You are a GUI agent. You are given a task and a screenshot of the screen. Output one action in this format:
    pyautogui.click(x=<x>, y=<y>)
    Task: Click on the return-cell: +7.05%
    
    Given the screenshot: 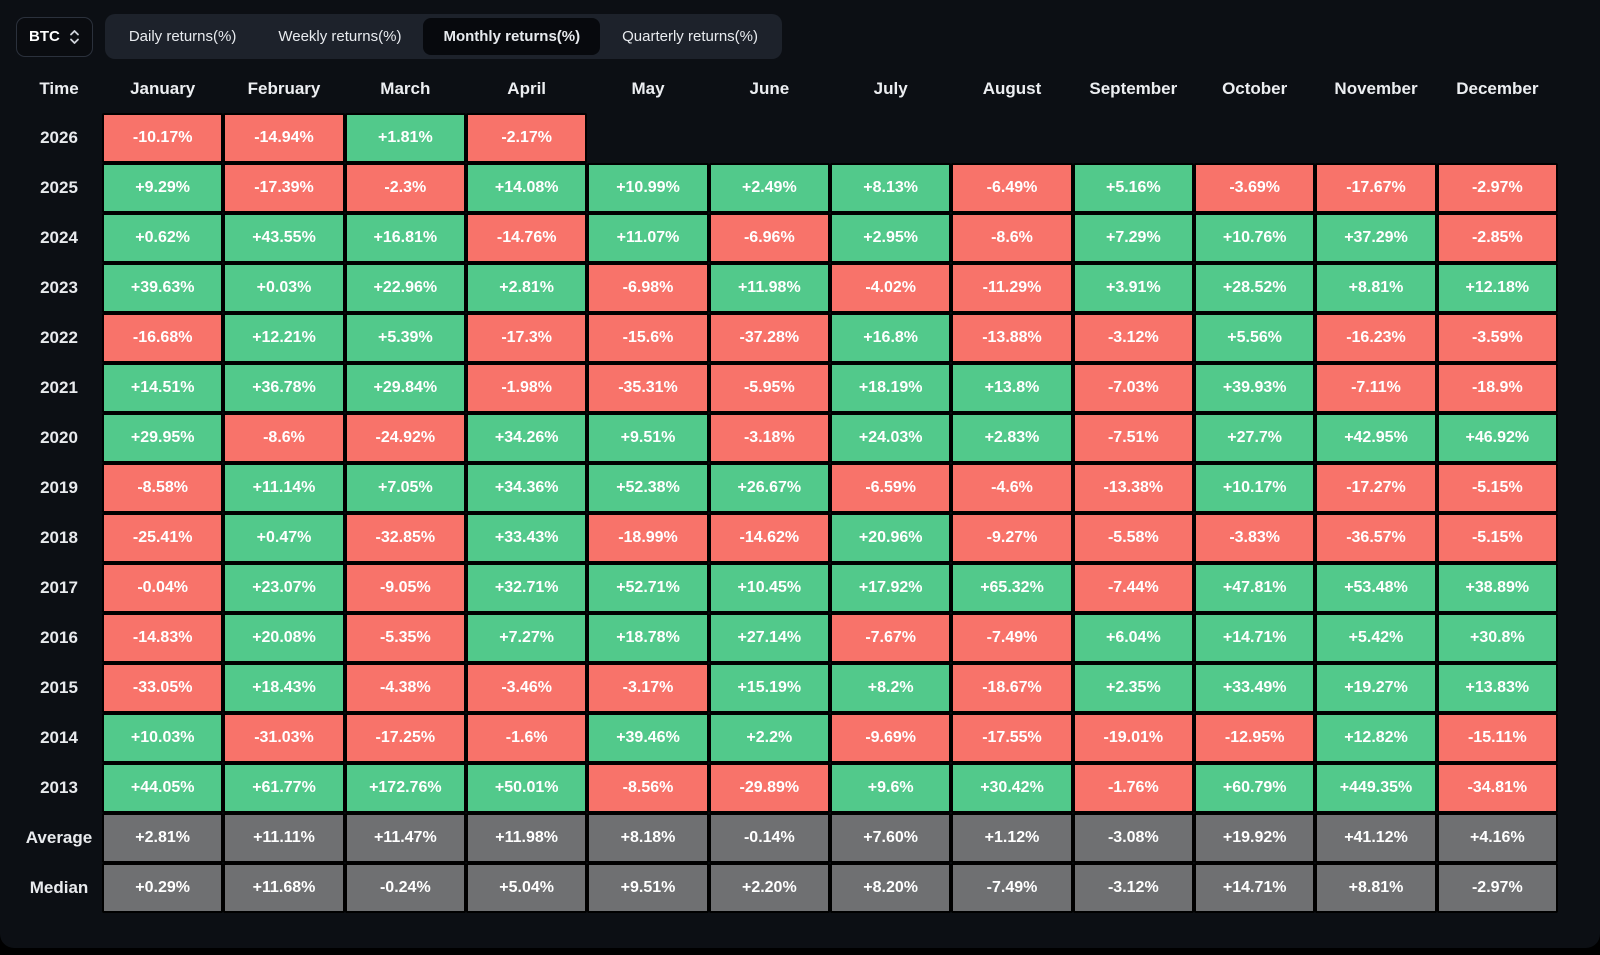 What is the action you would take?
    pyautogui.click(x=405, y=488)
    